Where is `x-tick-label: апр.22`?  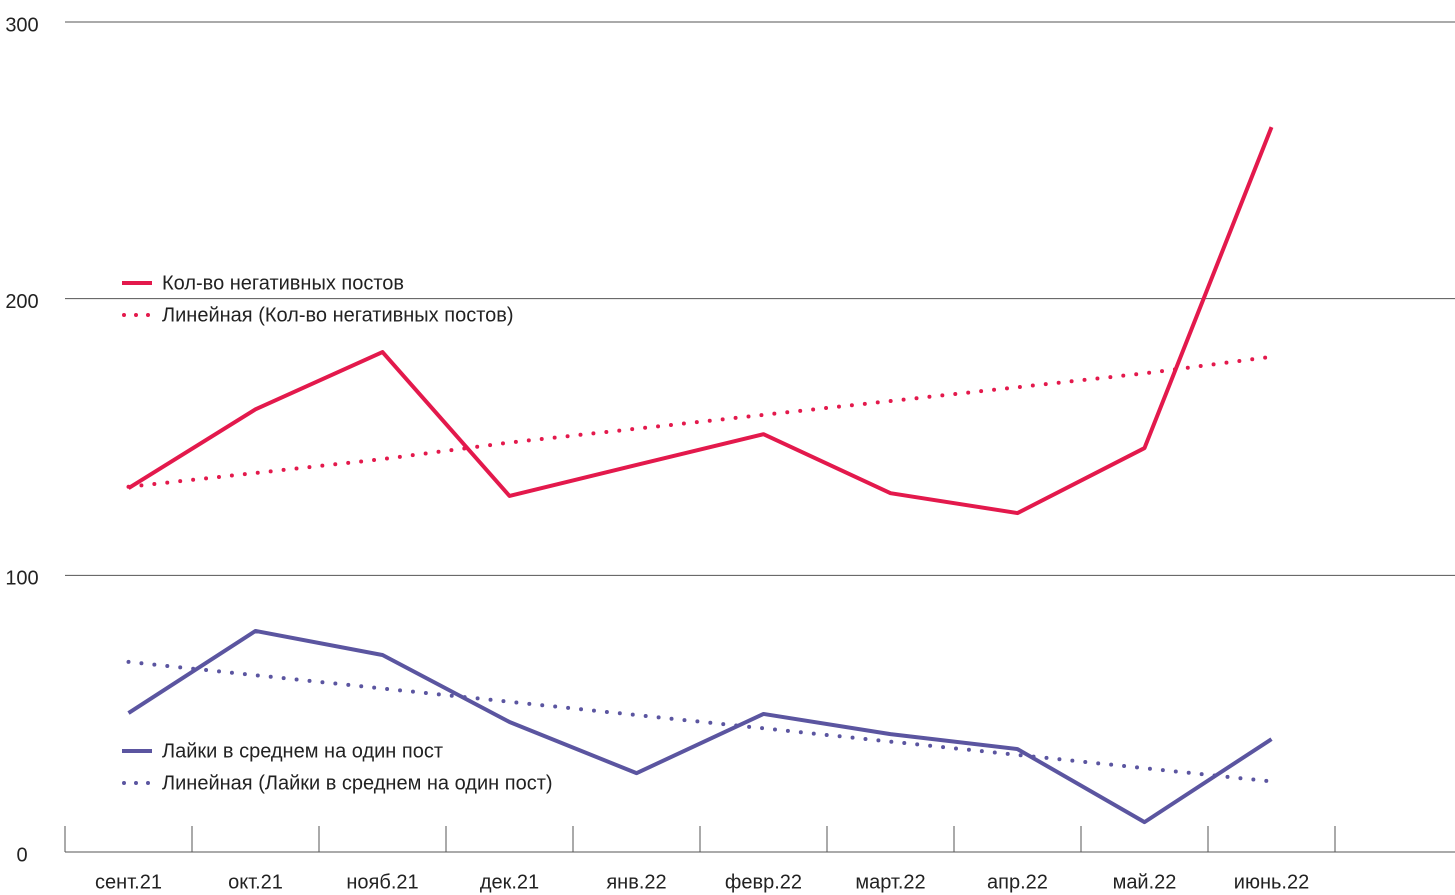
x-tick-label: апр.22 is located at coordinates (1017, 882).